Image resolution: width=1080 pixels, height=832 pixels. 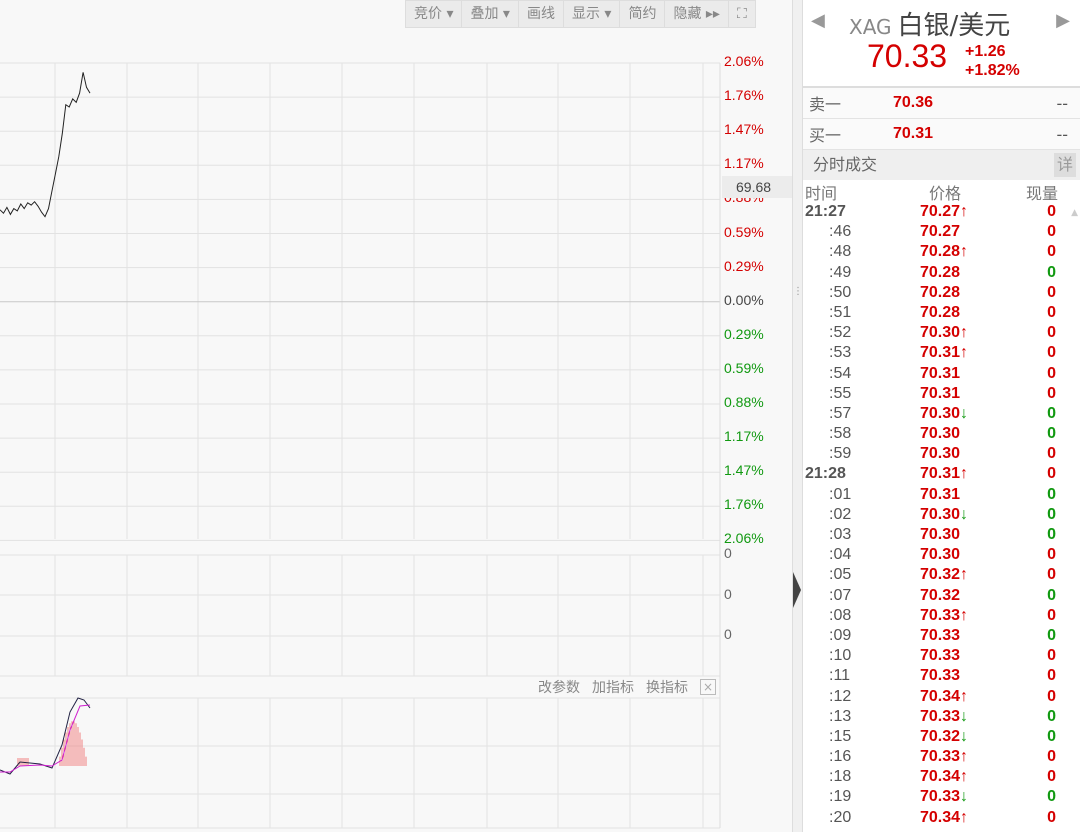 I want to click on trade-price-value: 70.33, so click(x=940, y=635).